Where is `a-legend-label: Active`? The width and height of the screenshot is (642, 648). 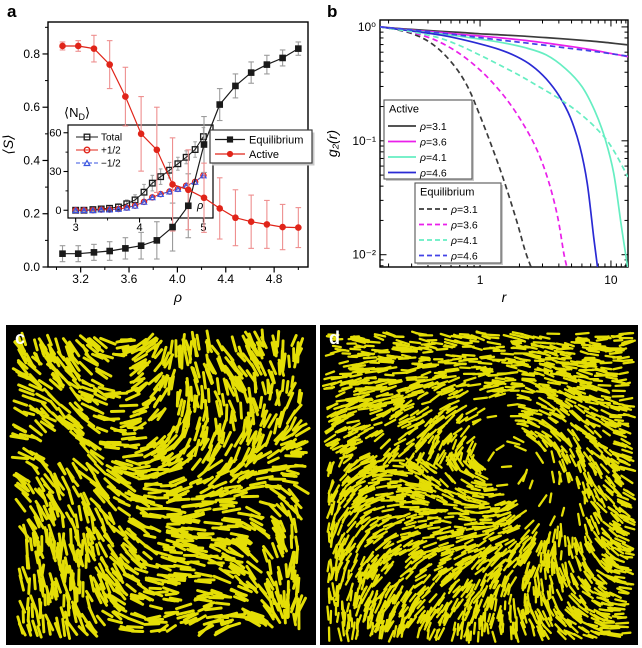
a-legend-label: Active is located at coordinates (264, 155).